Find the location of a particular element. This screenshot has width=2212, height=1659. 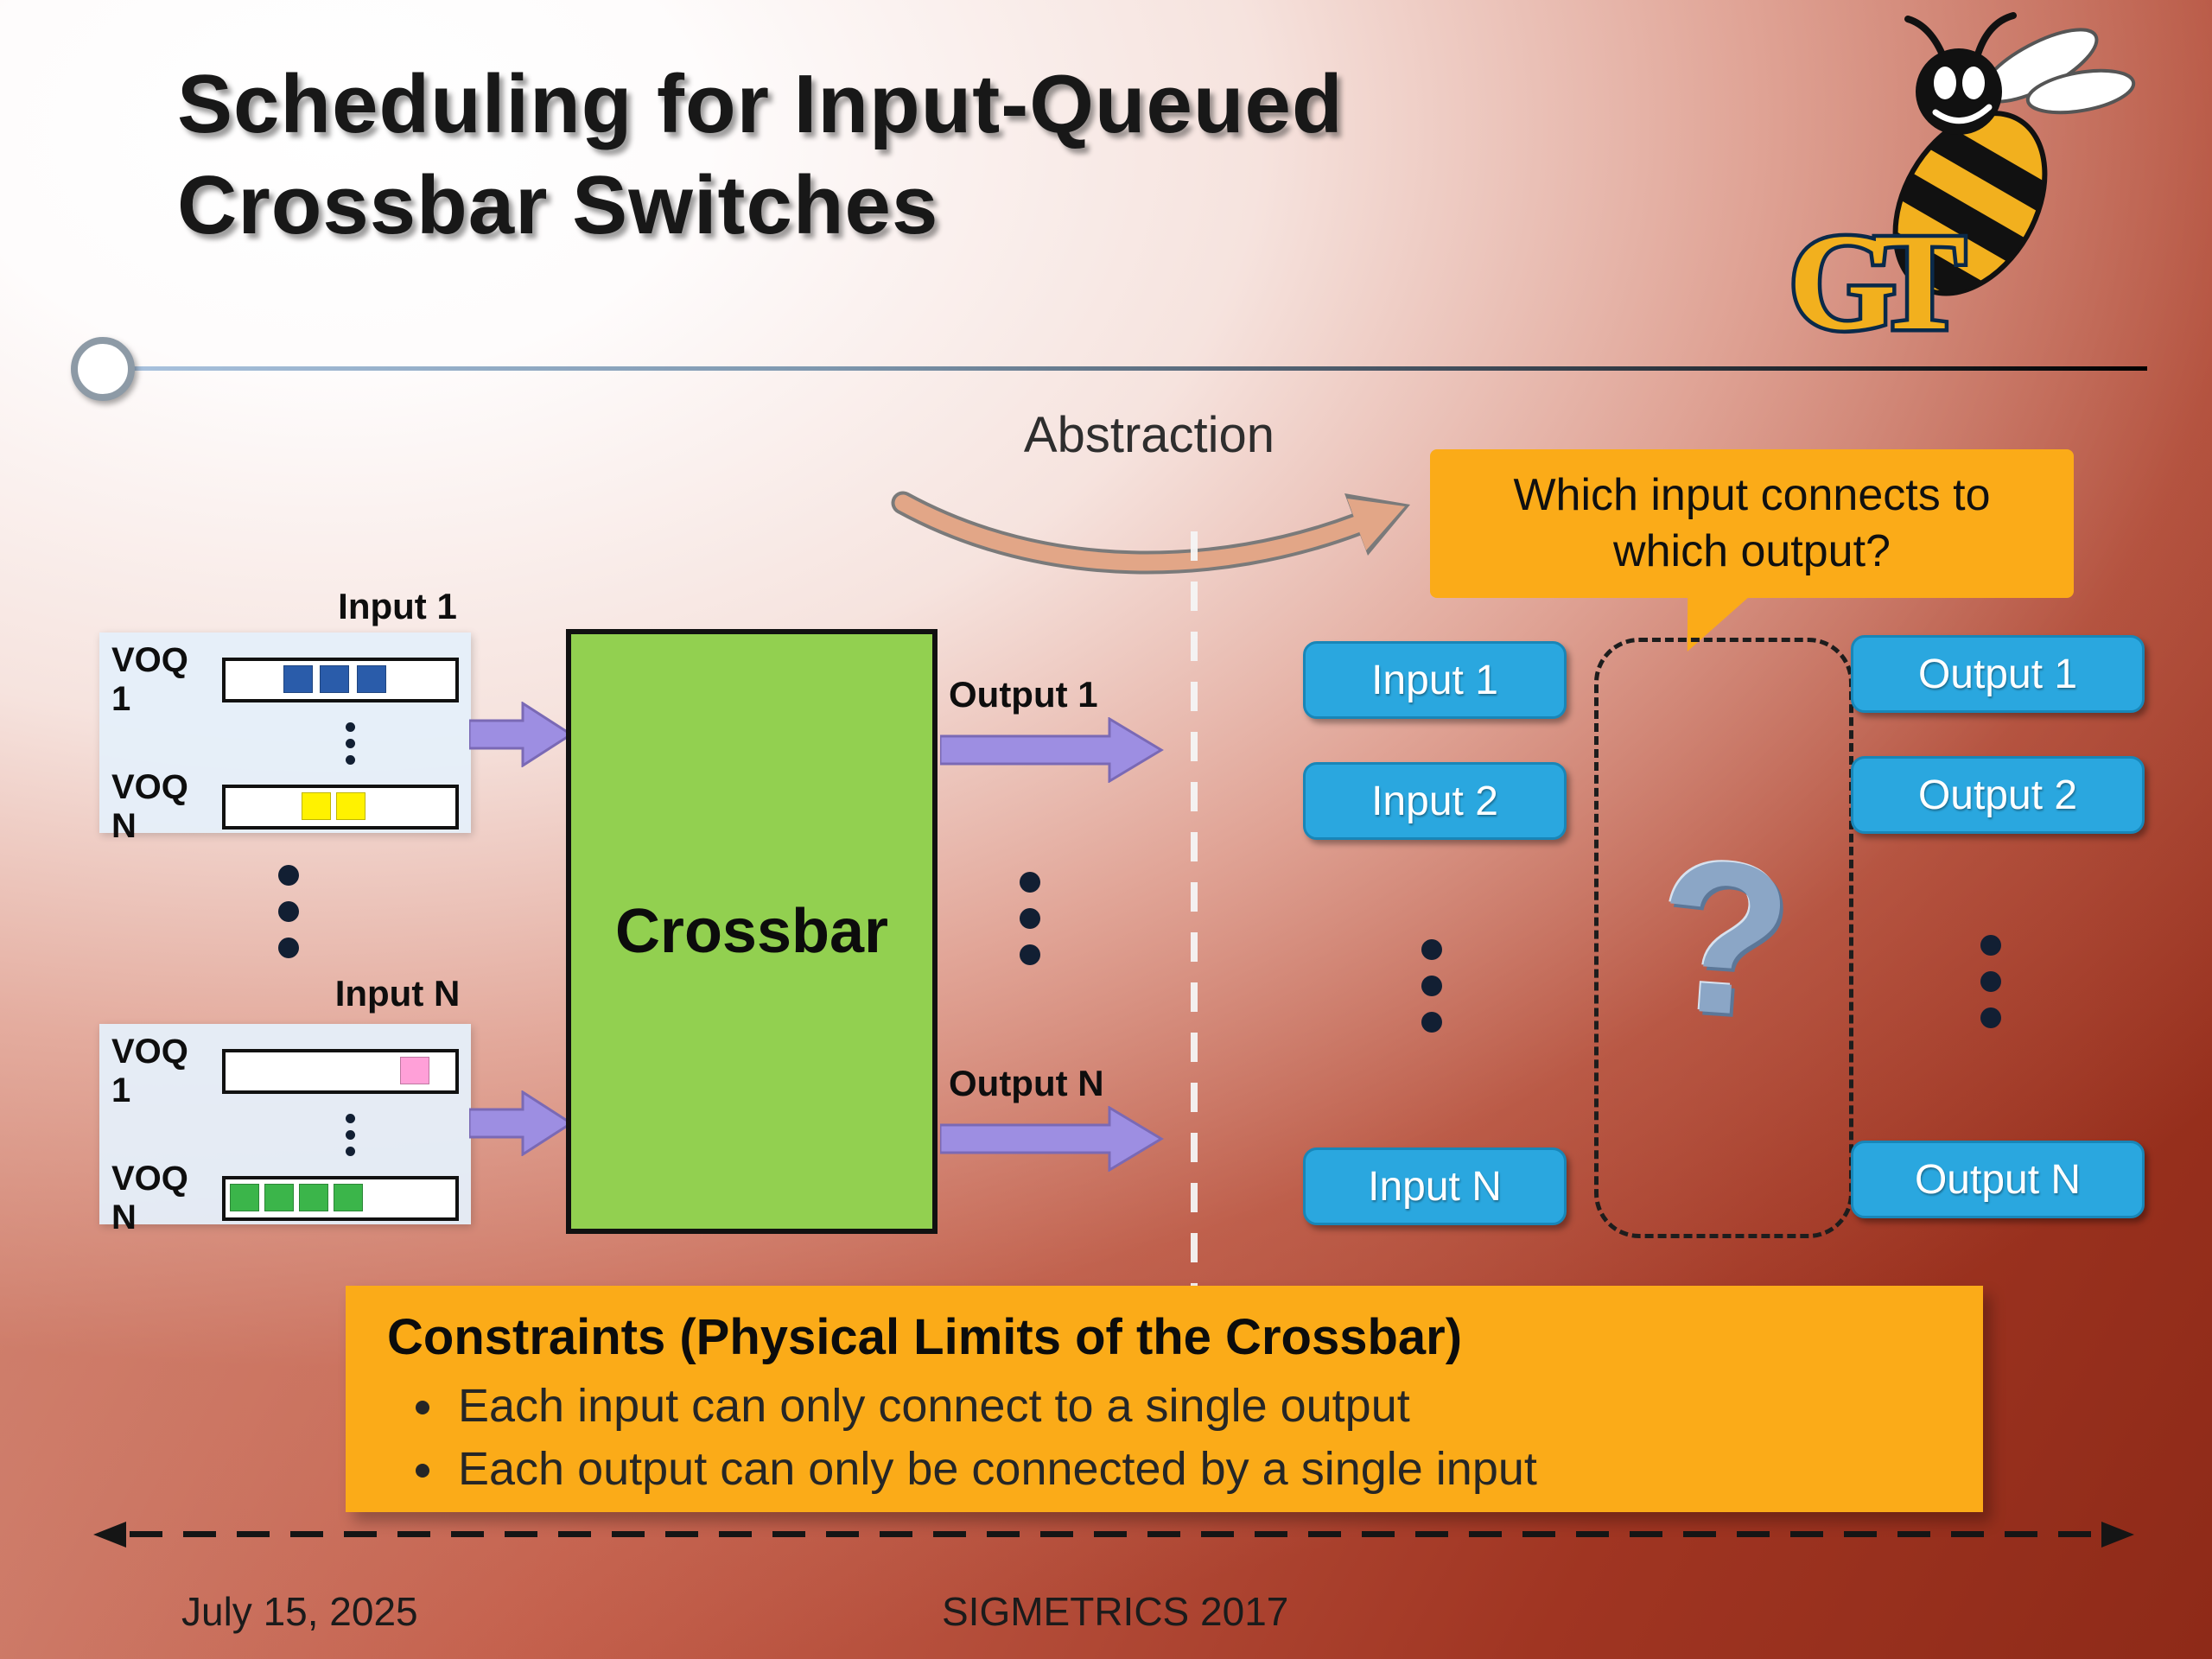

dashed-separator is located at coordinates (1194, 915).